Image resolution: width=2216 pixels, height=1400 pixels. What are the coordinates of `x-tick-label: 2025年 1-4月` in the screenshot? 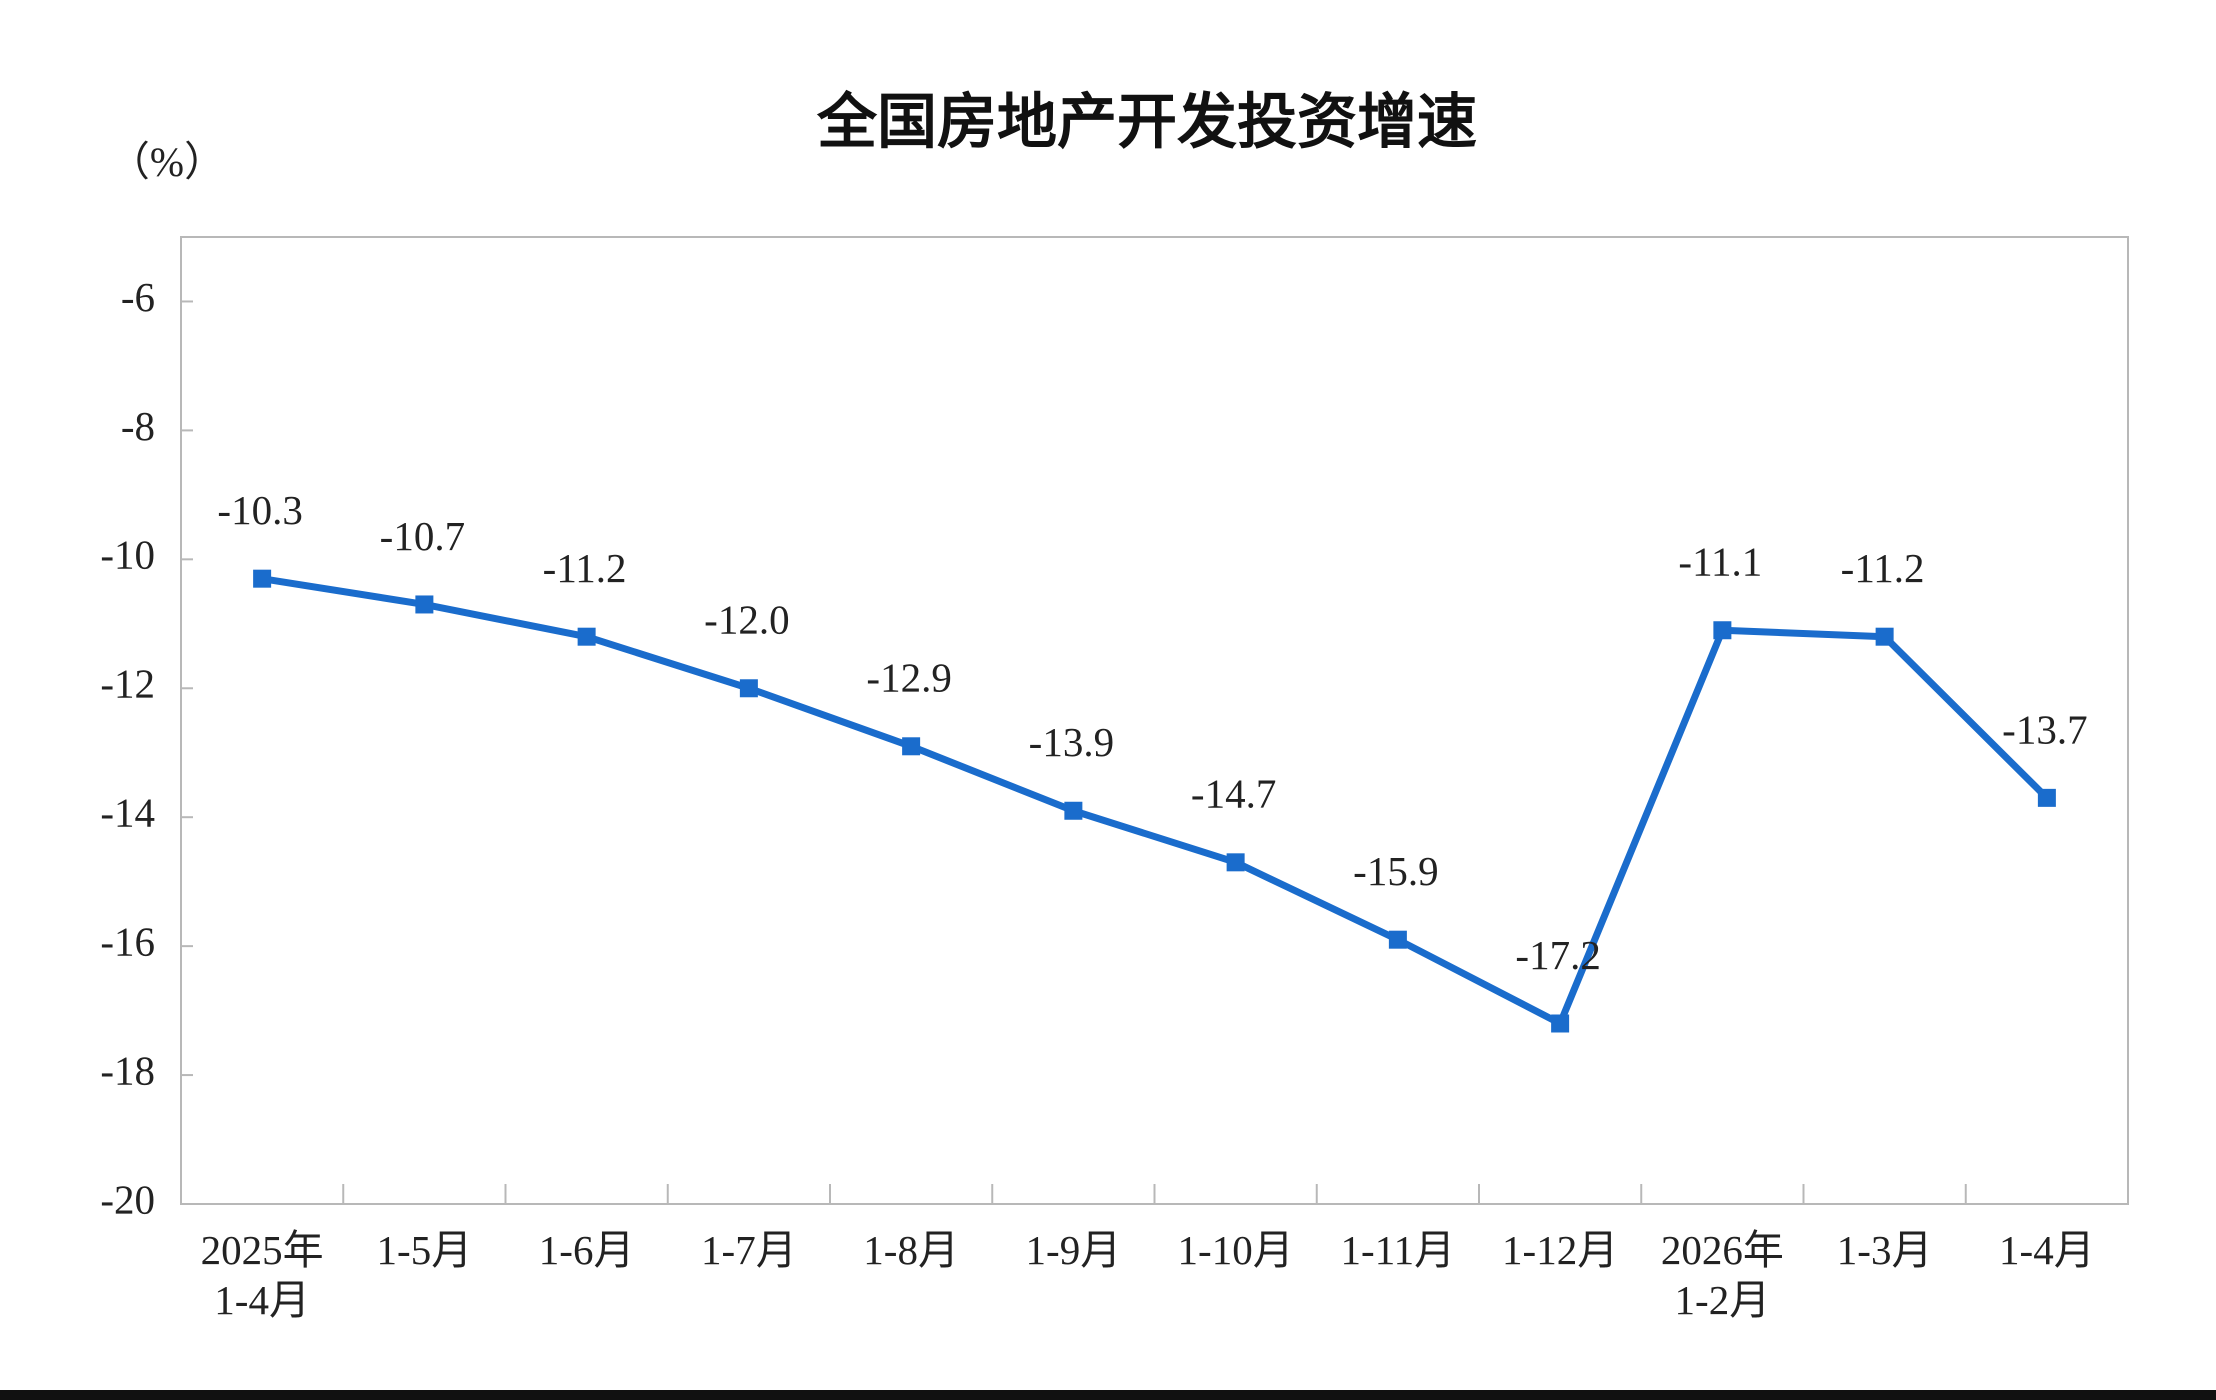 It's located at (262, 1275).